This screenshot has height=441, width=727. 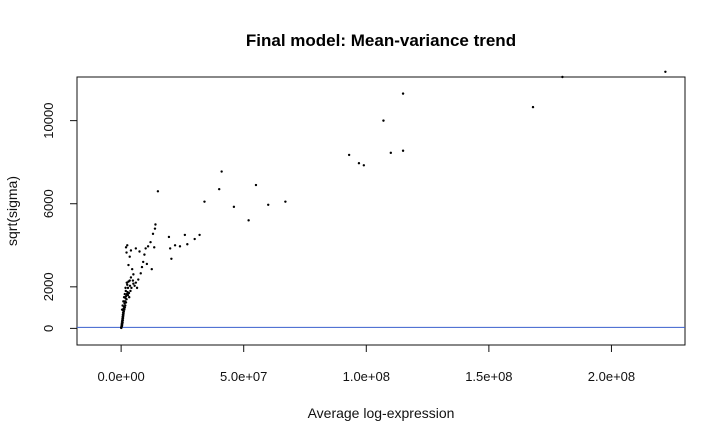 What do you see at coordinates (48, 203) in the screenshot?
I see `y-tick-label: 6000` at bounding box center [48, 203].